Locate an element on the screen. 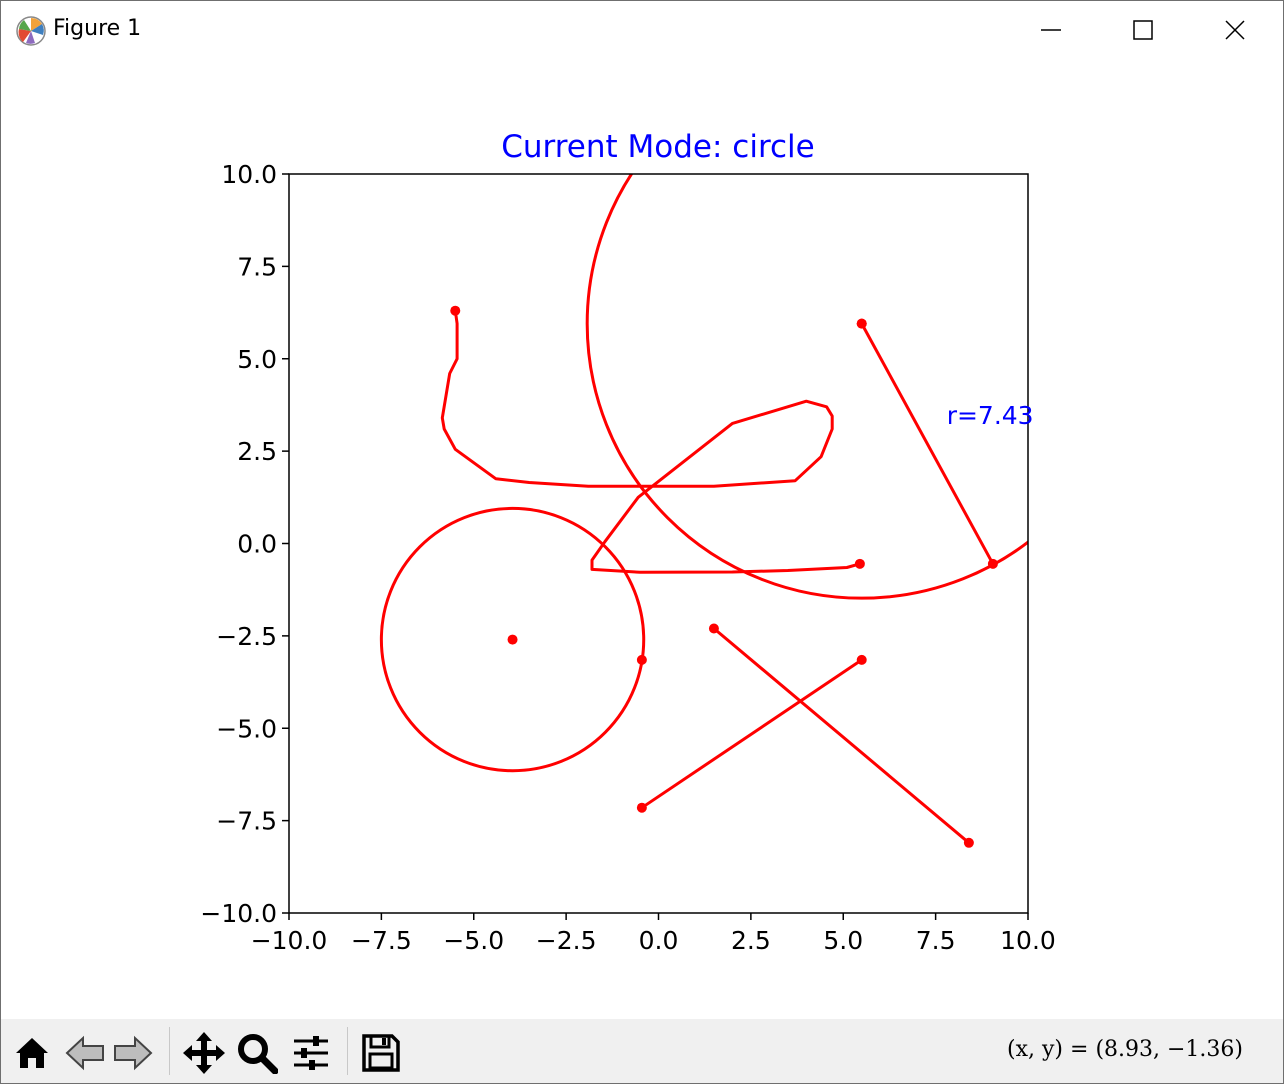 Image resolution: width=1284 pixels, height=1084 pixels. save-button is located at coordinates (381, 1053).